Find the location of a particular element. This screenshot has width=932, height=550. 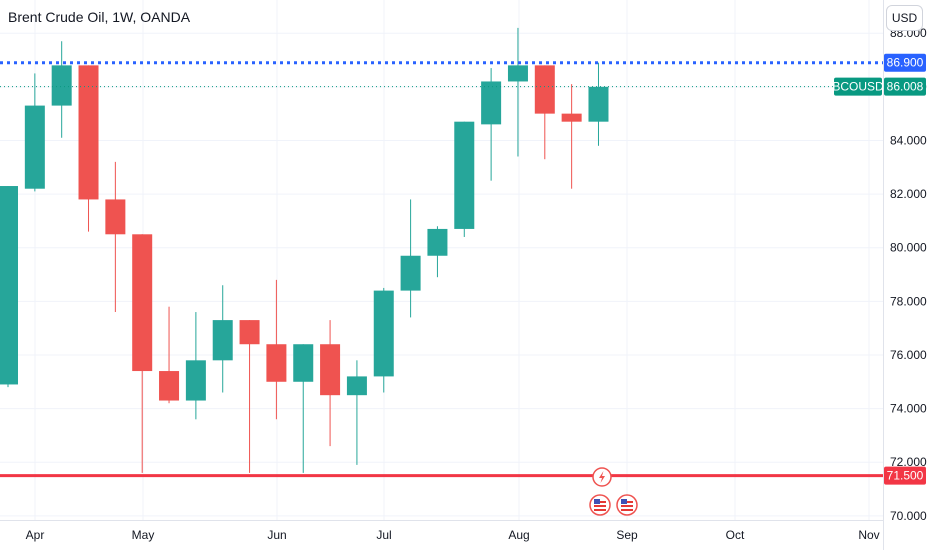

price-tick-label: 74.000 is located at coordinates (908, 409).